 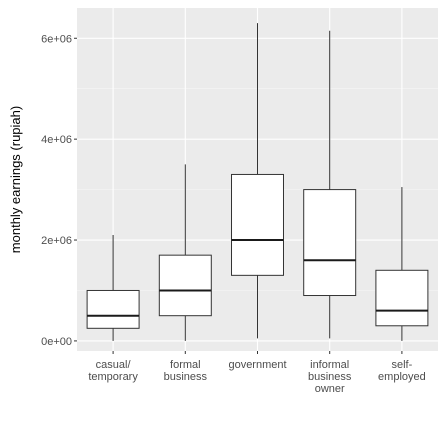 I want to click on x-tick-label-line: informal, so click(x=329, y=365).